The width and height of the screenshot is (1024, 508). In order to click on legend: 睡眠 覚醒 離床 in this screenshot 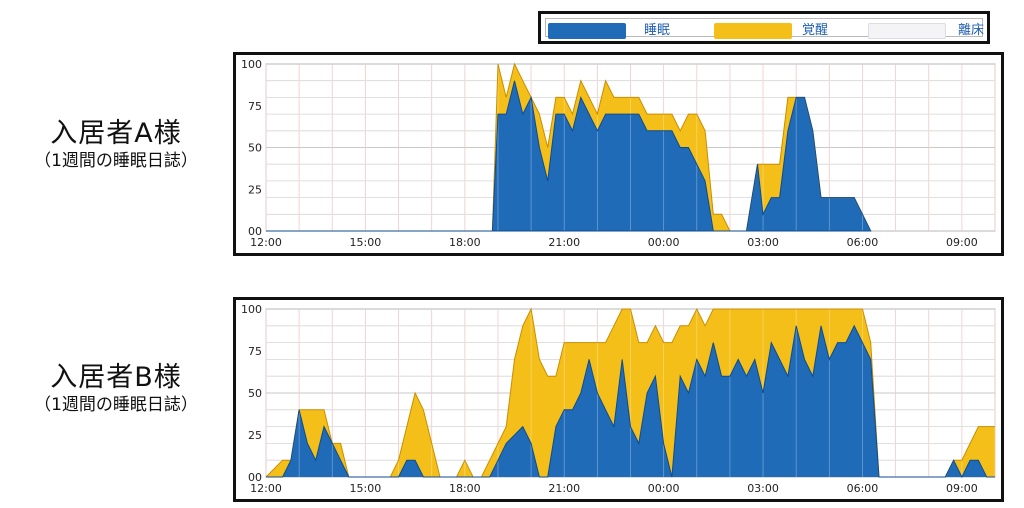, I will do `click(764, 27)`.